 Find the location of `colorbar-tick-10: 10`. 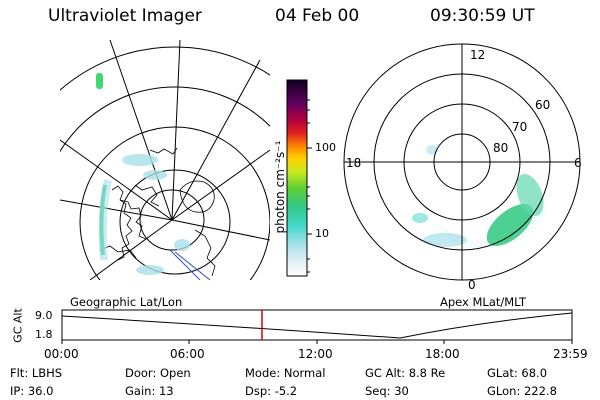

colorbar-tick-10: 10 is located at coordinates (322, 233).